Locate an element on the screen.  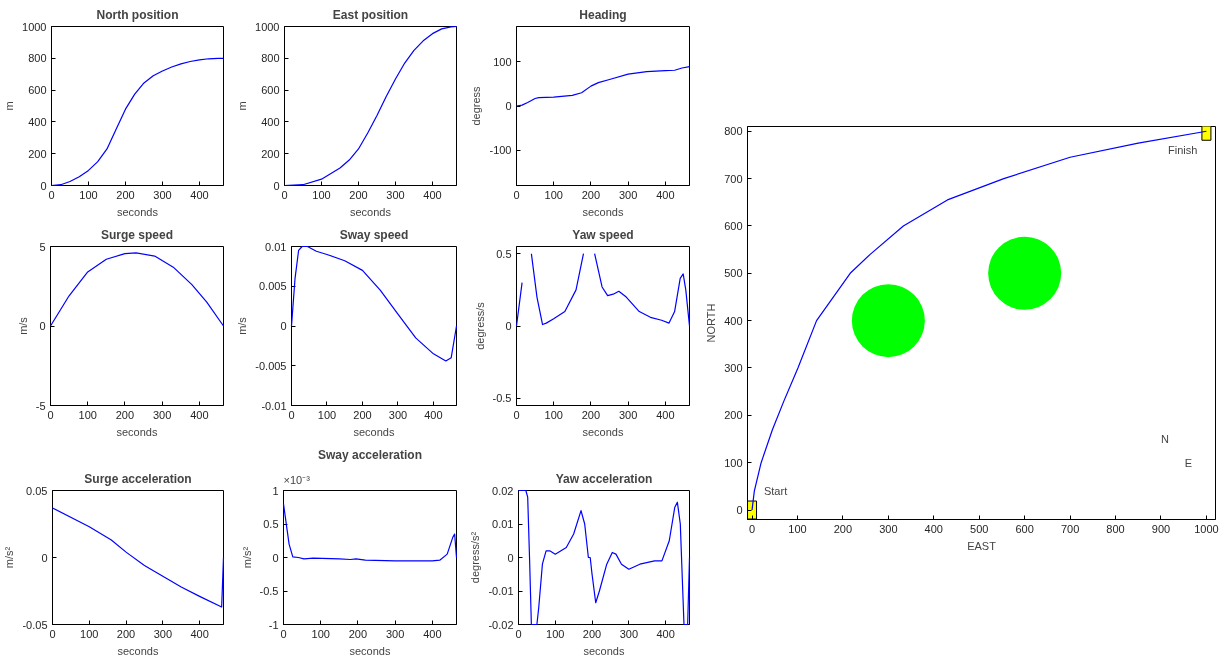
x-tick-label: 800 is located at coordinates (1115, 528).